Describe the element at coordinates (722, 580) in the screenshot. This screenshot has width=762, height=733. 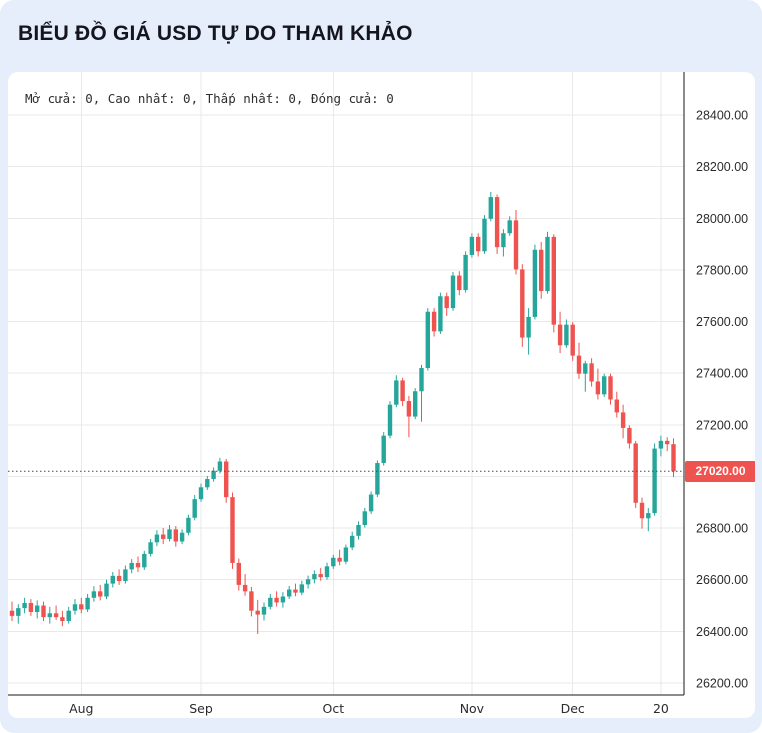
I see `svg-text: 26600.00` at that location.